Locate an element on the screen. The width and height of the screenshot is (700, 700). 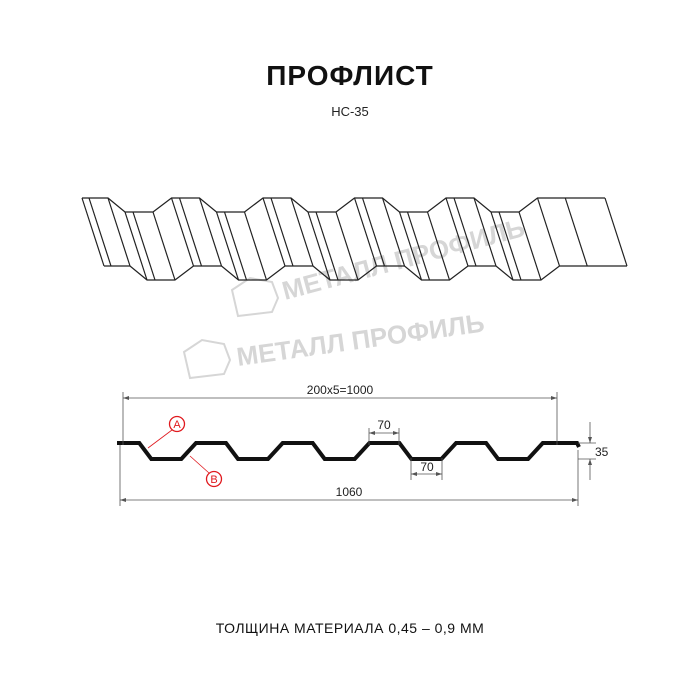
dim-overall-width: 1060 is located at coordinates (349, 492).